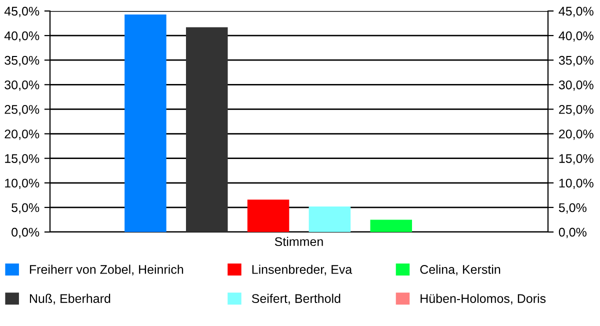 The image size is (600, 326). I want to click on text: 10,0%, so click(576, 184).